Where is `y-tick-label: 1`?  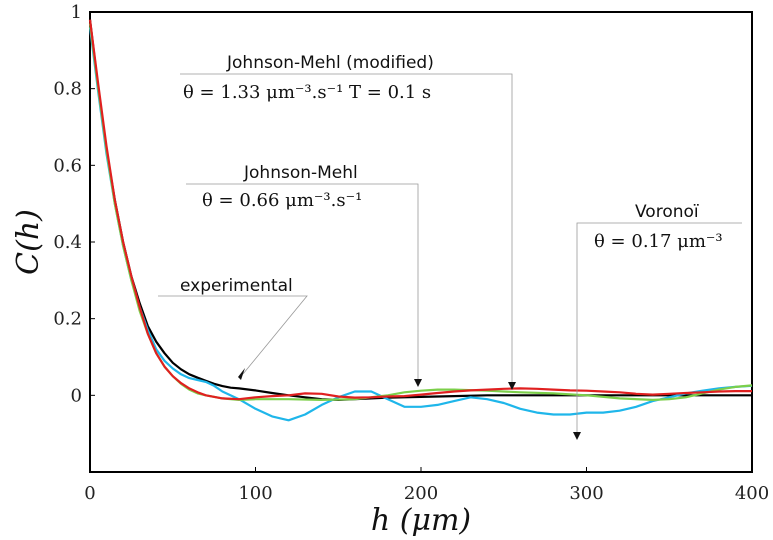
y-tick-label: 1 is located at coordinates (76, 12).